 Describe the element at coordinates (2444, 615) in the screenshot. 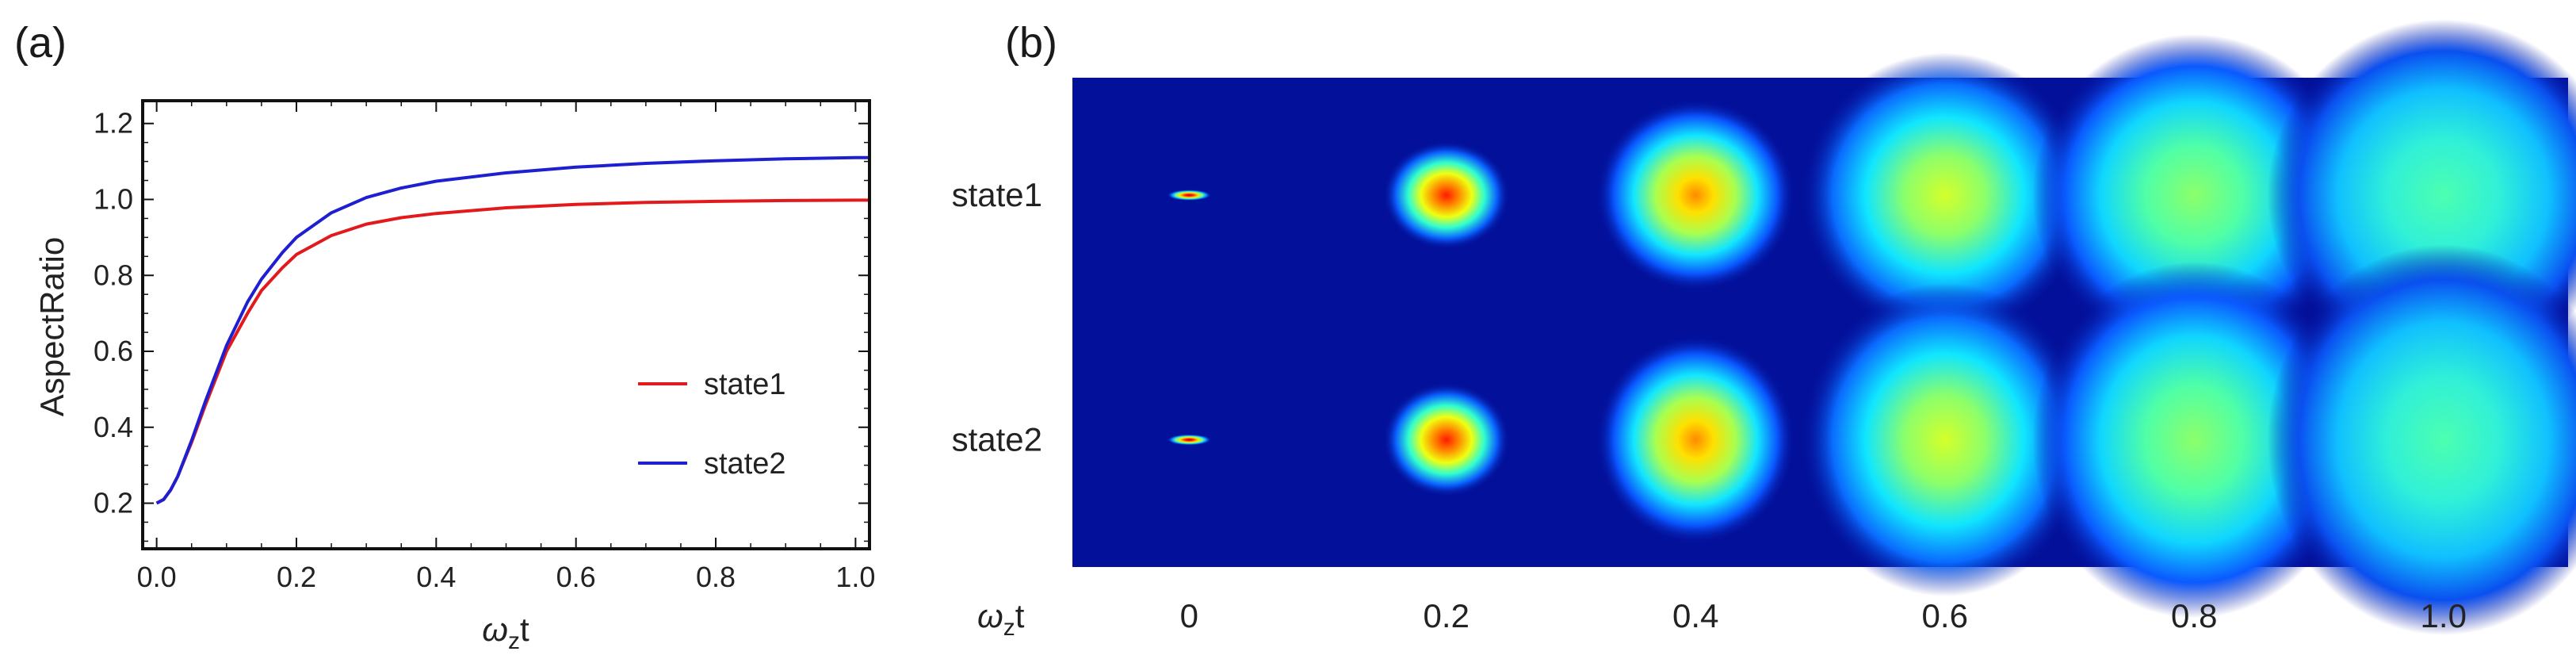

I see `column-label: 1.0` at that location.